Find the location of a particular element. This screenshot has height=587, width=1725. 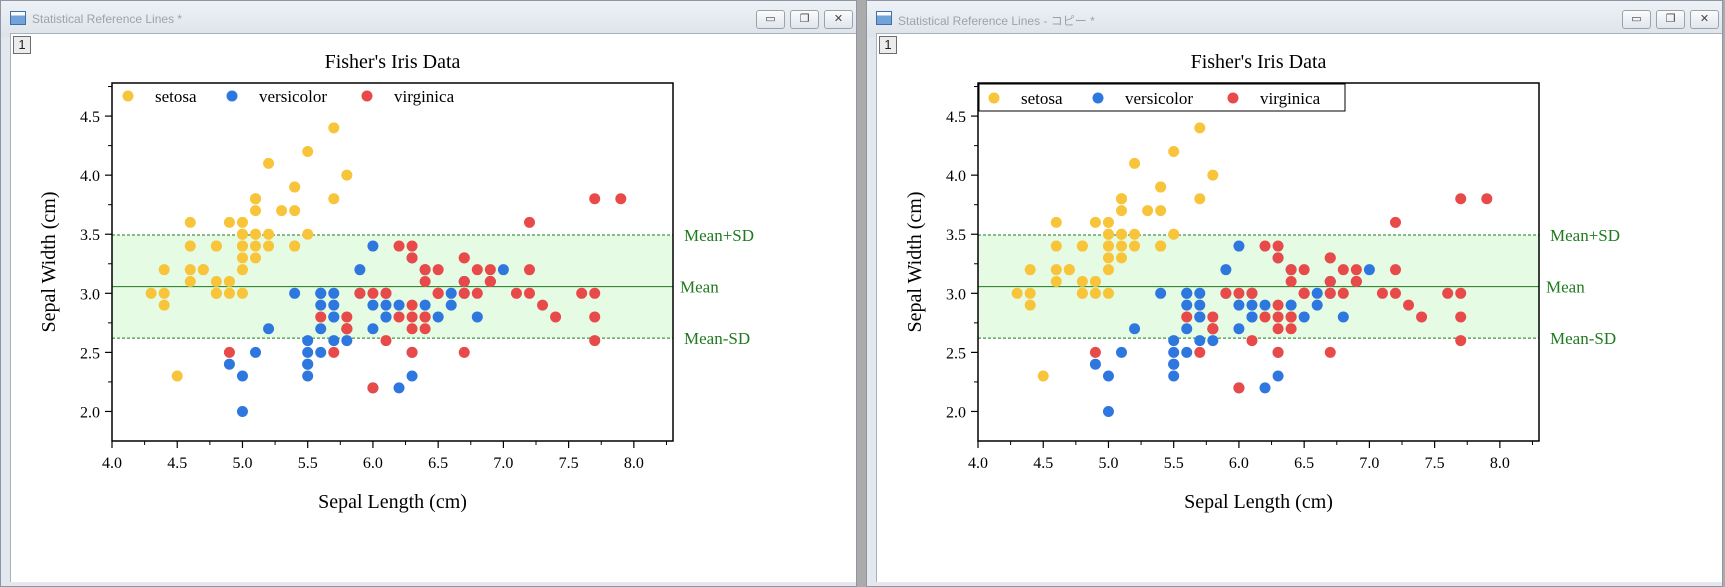

y-tick-label: 3.0 is located at coordinates (956, 294).